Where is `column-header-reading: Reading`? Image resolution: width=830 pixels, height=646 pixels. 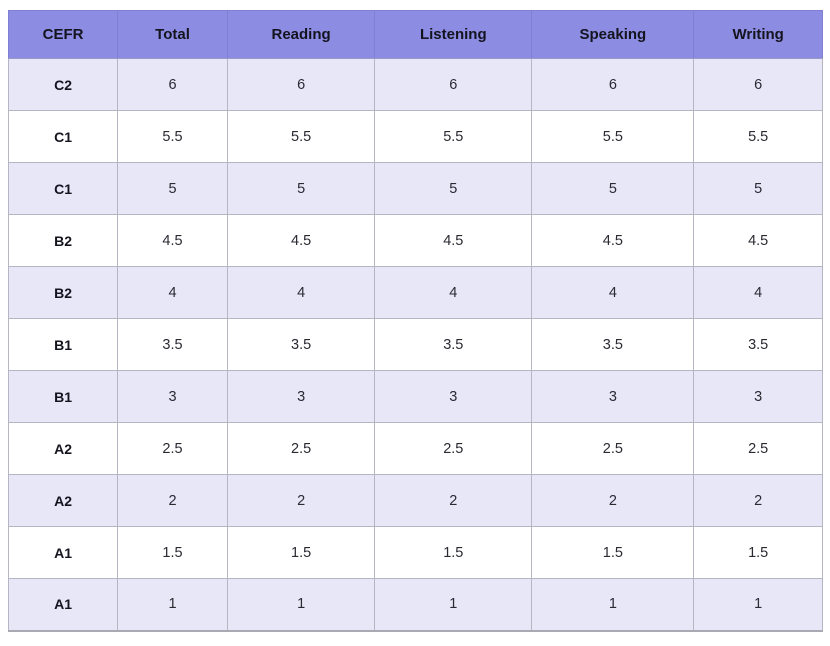
column-header-reading: Reading is located at coordinates (301, 34).